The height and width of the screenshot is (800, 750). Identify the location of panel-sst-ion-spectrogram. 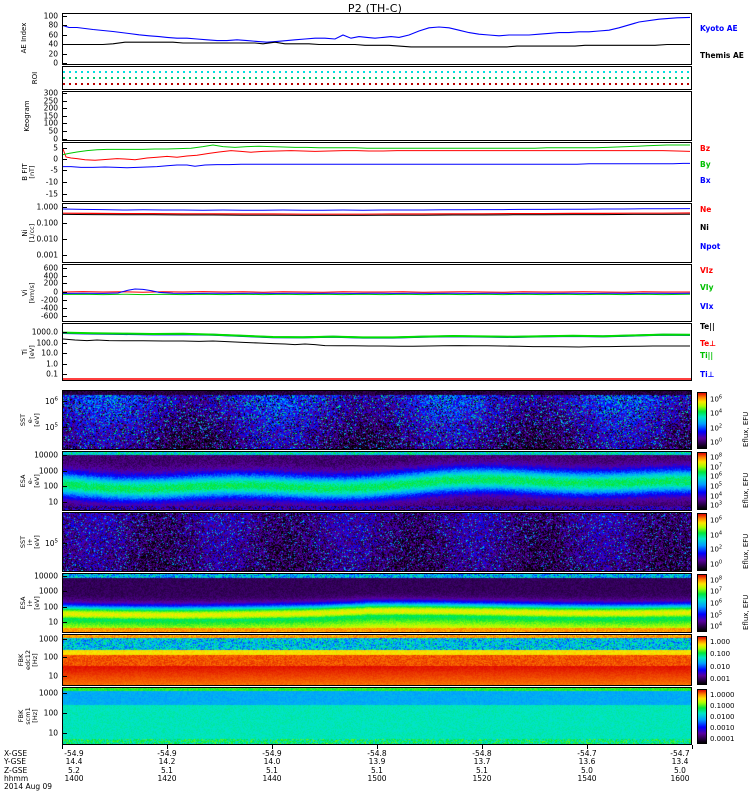
(377, 542).